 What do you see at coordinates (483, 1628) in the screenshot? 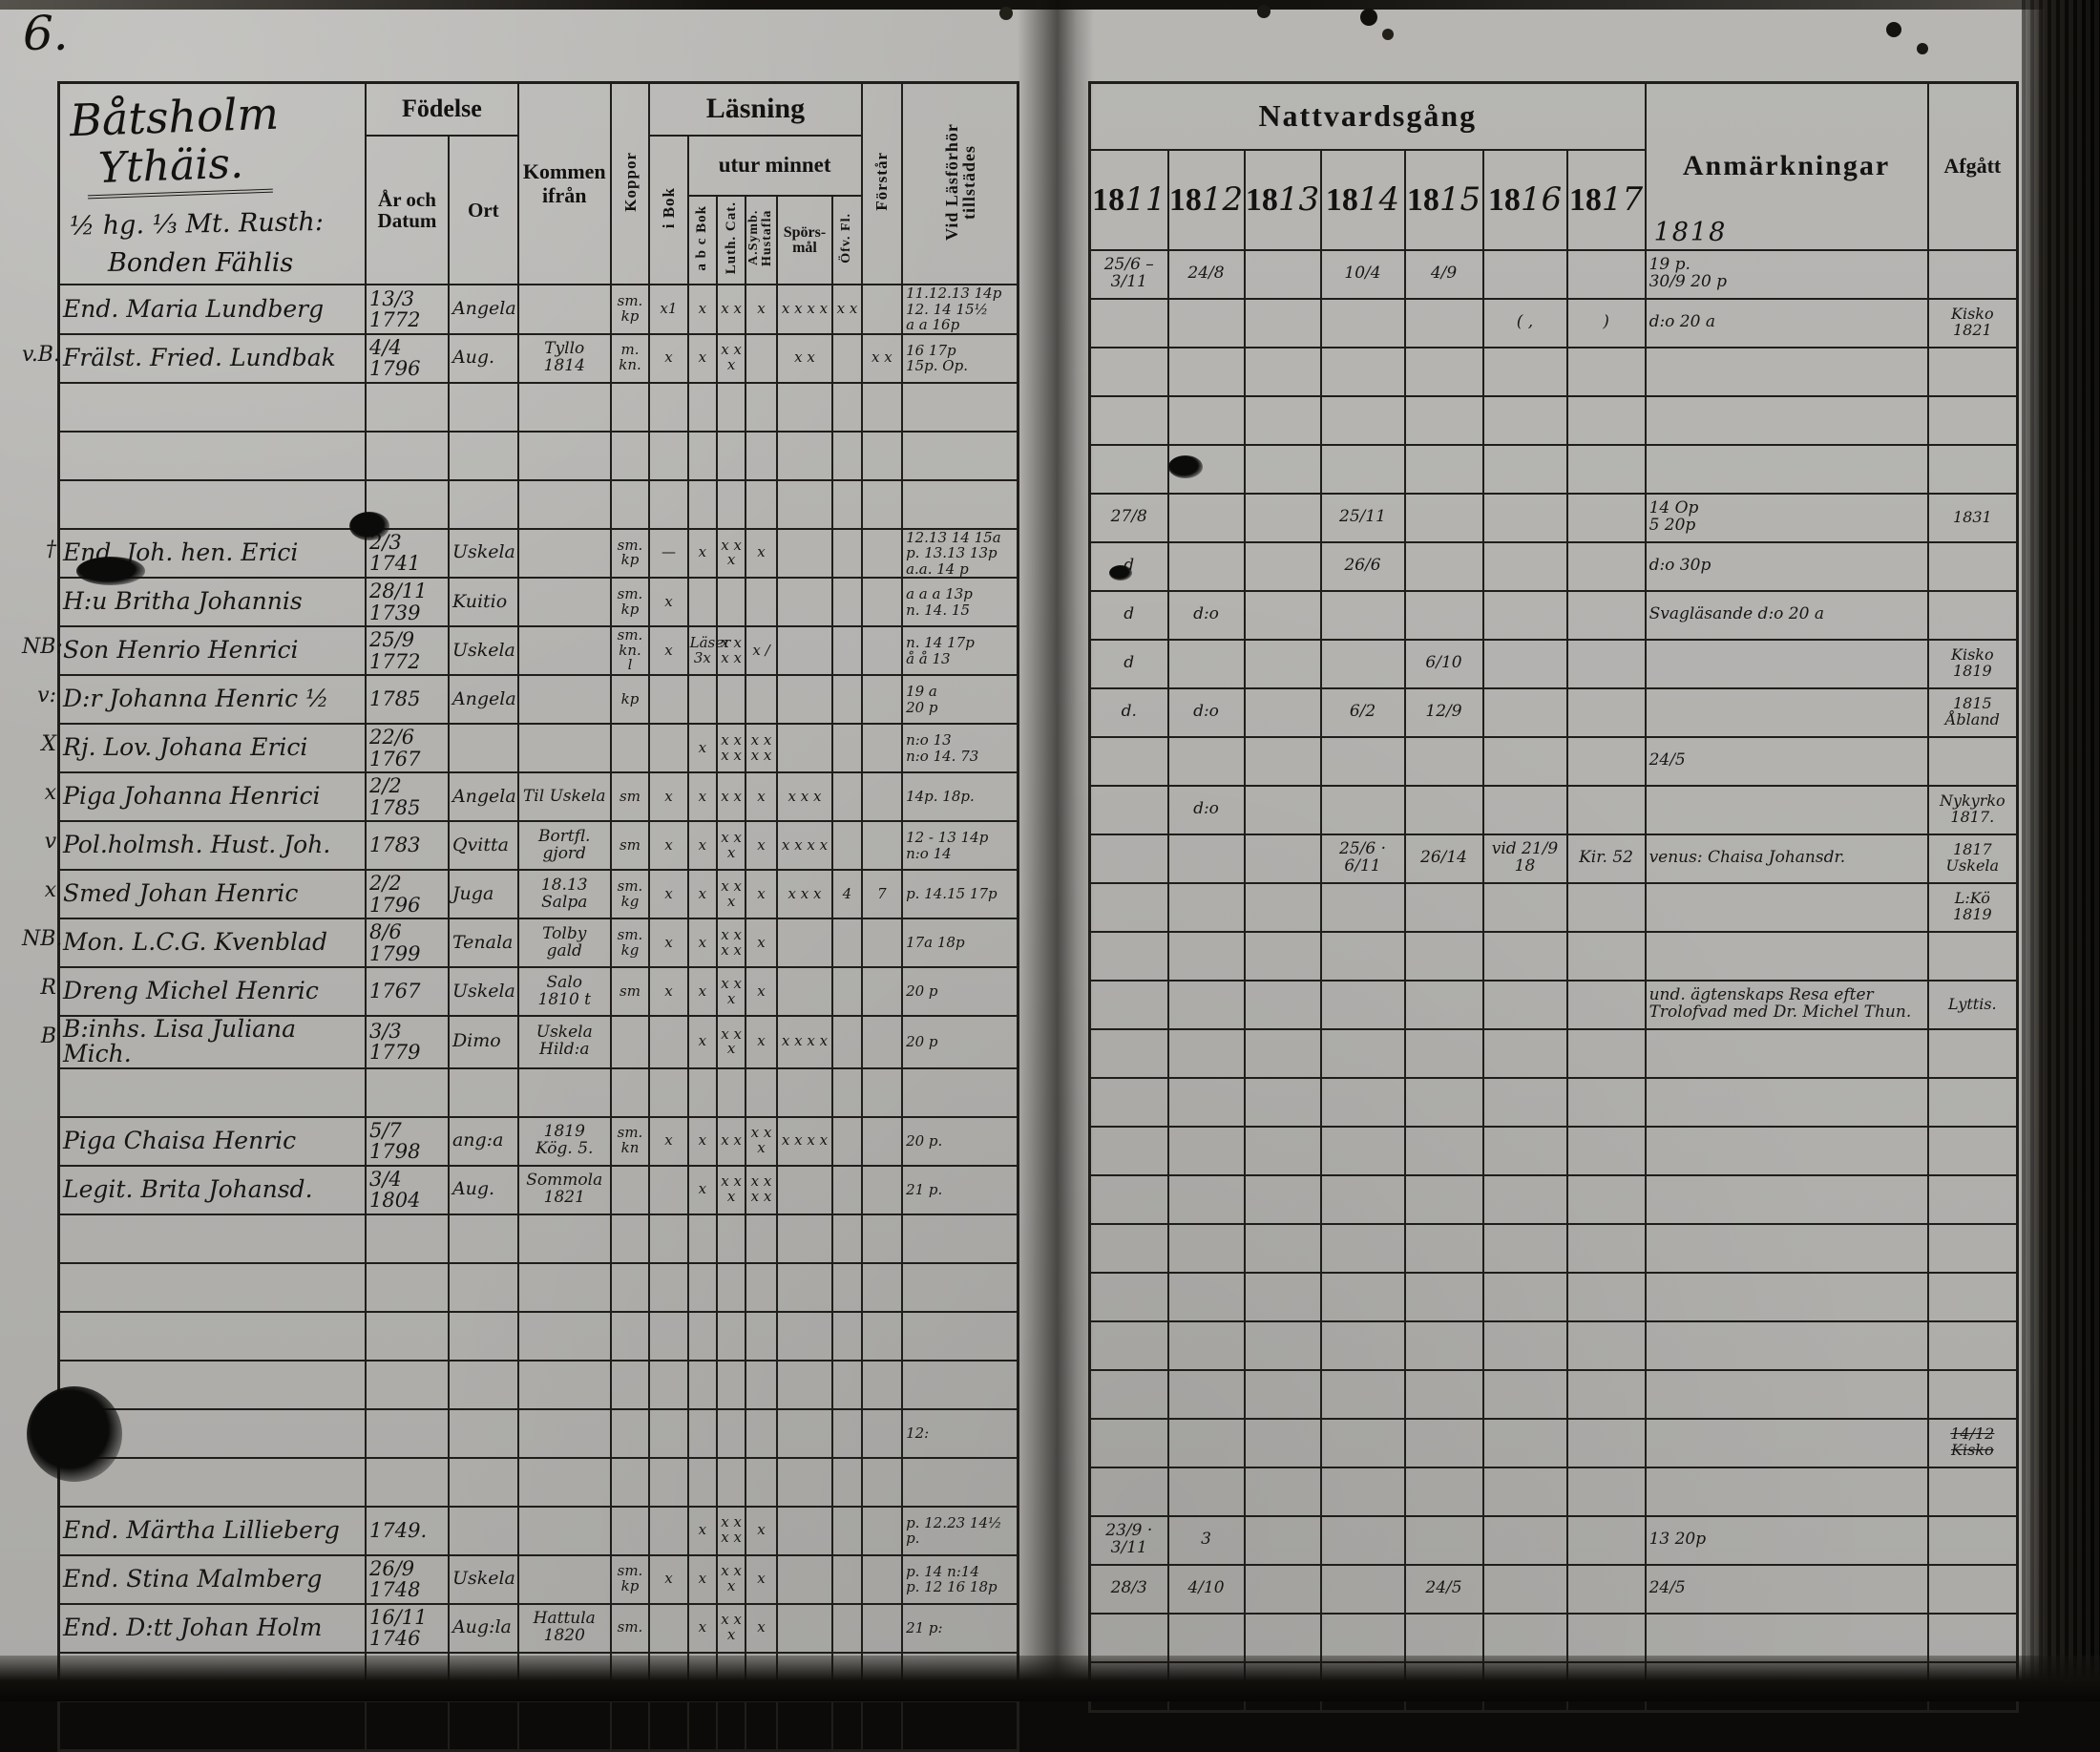
I see `birth-place-cell: Aug:la` at bounding box center [483, 1628].